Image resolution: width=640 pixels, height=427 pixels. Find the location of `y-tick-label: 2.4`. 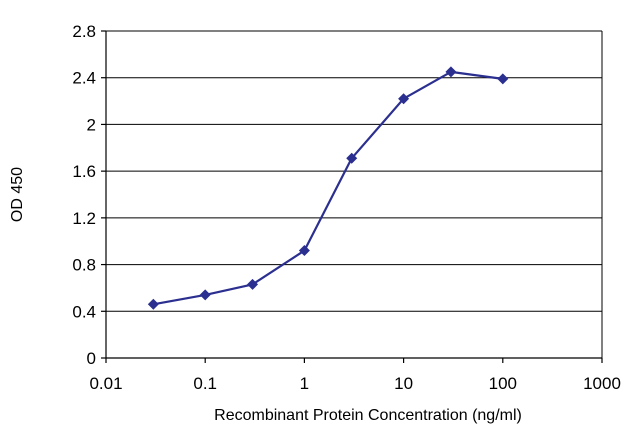

y-tick-label: 2.4 is located at coordinates (84, 78).